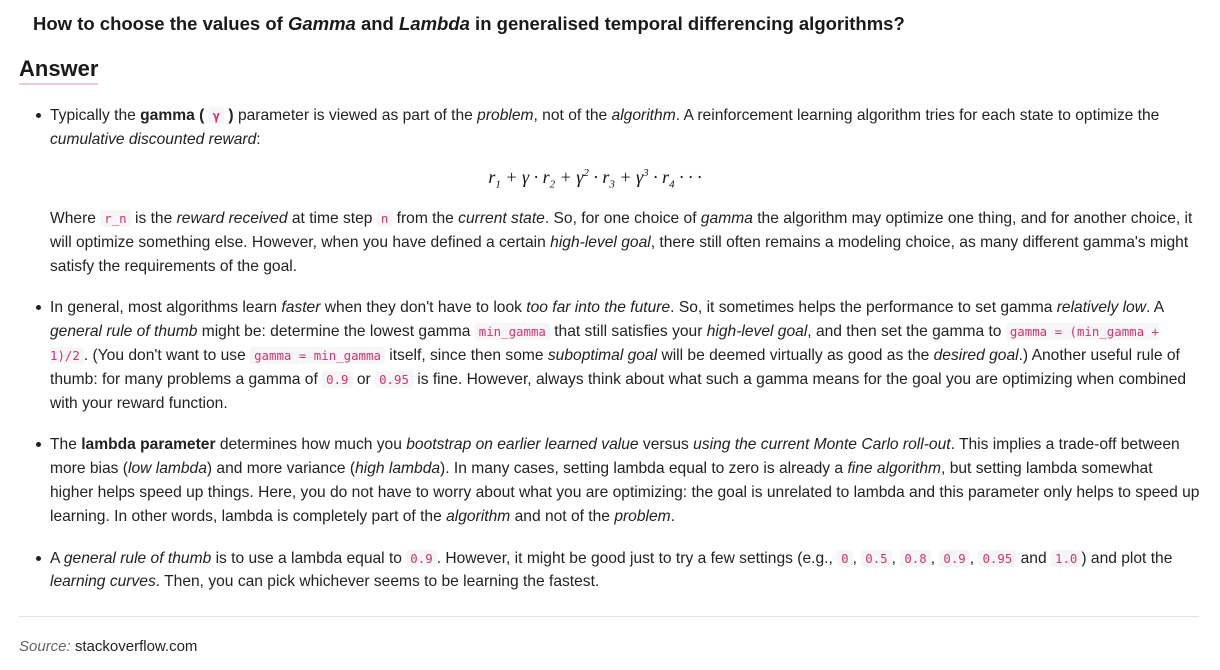  I want to click on math-ellipsis: · · ·, so click(688, 176).